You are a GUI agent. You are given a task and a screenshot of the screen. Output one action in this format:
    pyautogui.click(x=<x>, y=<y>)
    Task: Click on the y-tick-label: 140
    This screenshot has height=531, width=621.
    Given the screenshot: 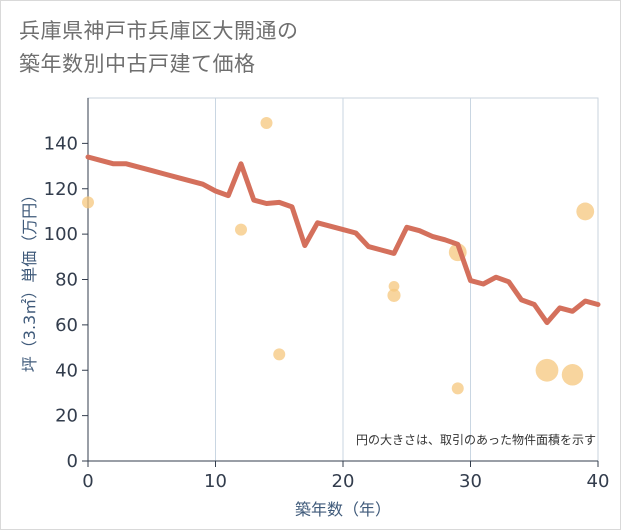 What is the action you would take?
    pyautogui.click(x=61, y=143)
    